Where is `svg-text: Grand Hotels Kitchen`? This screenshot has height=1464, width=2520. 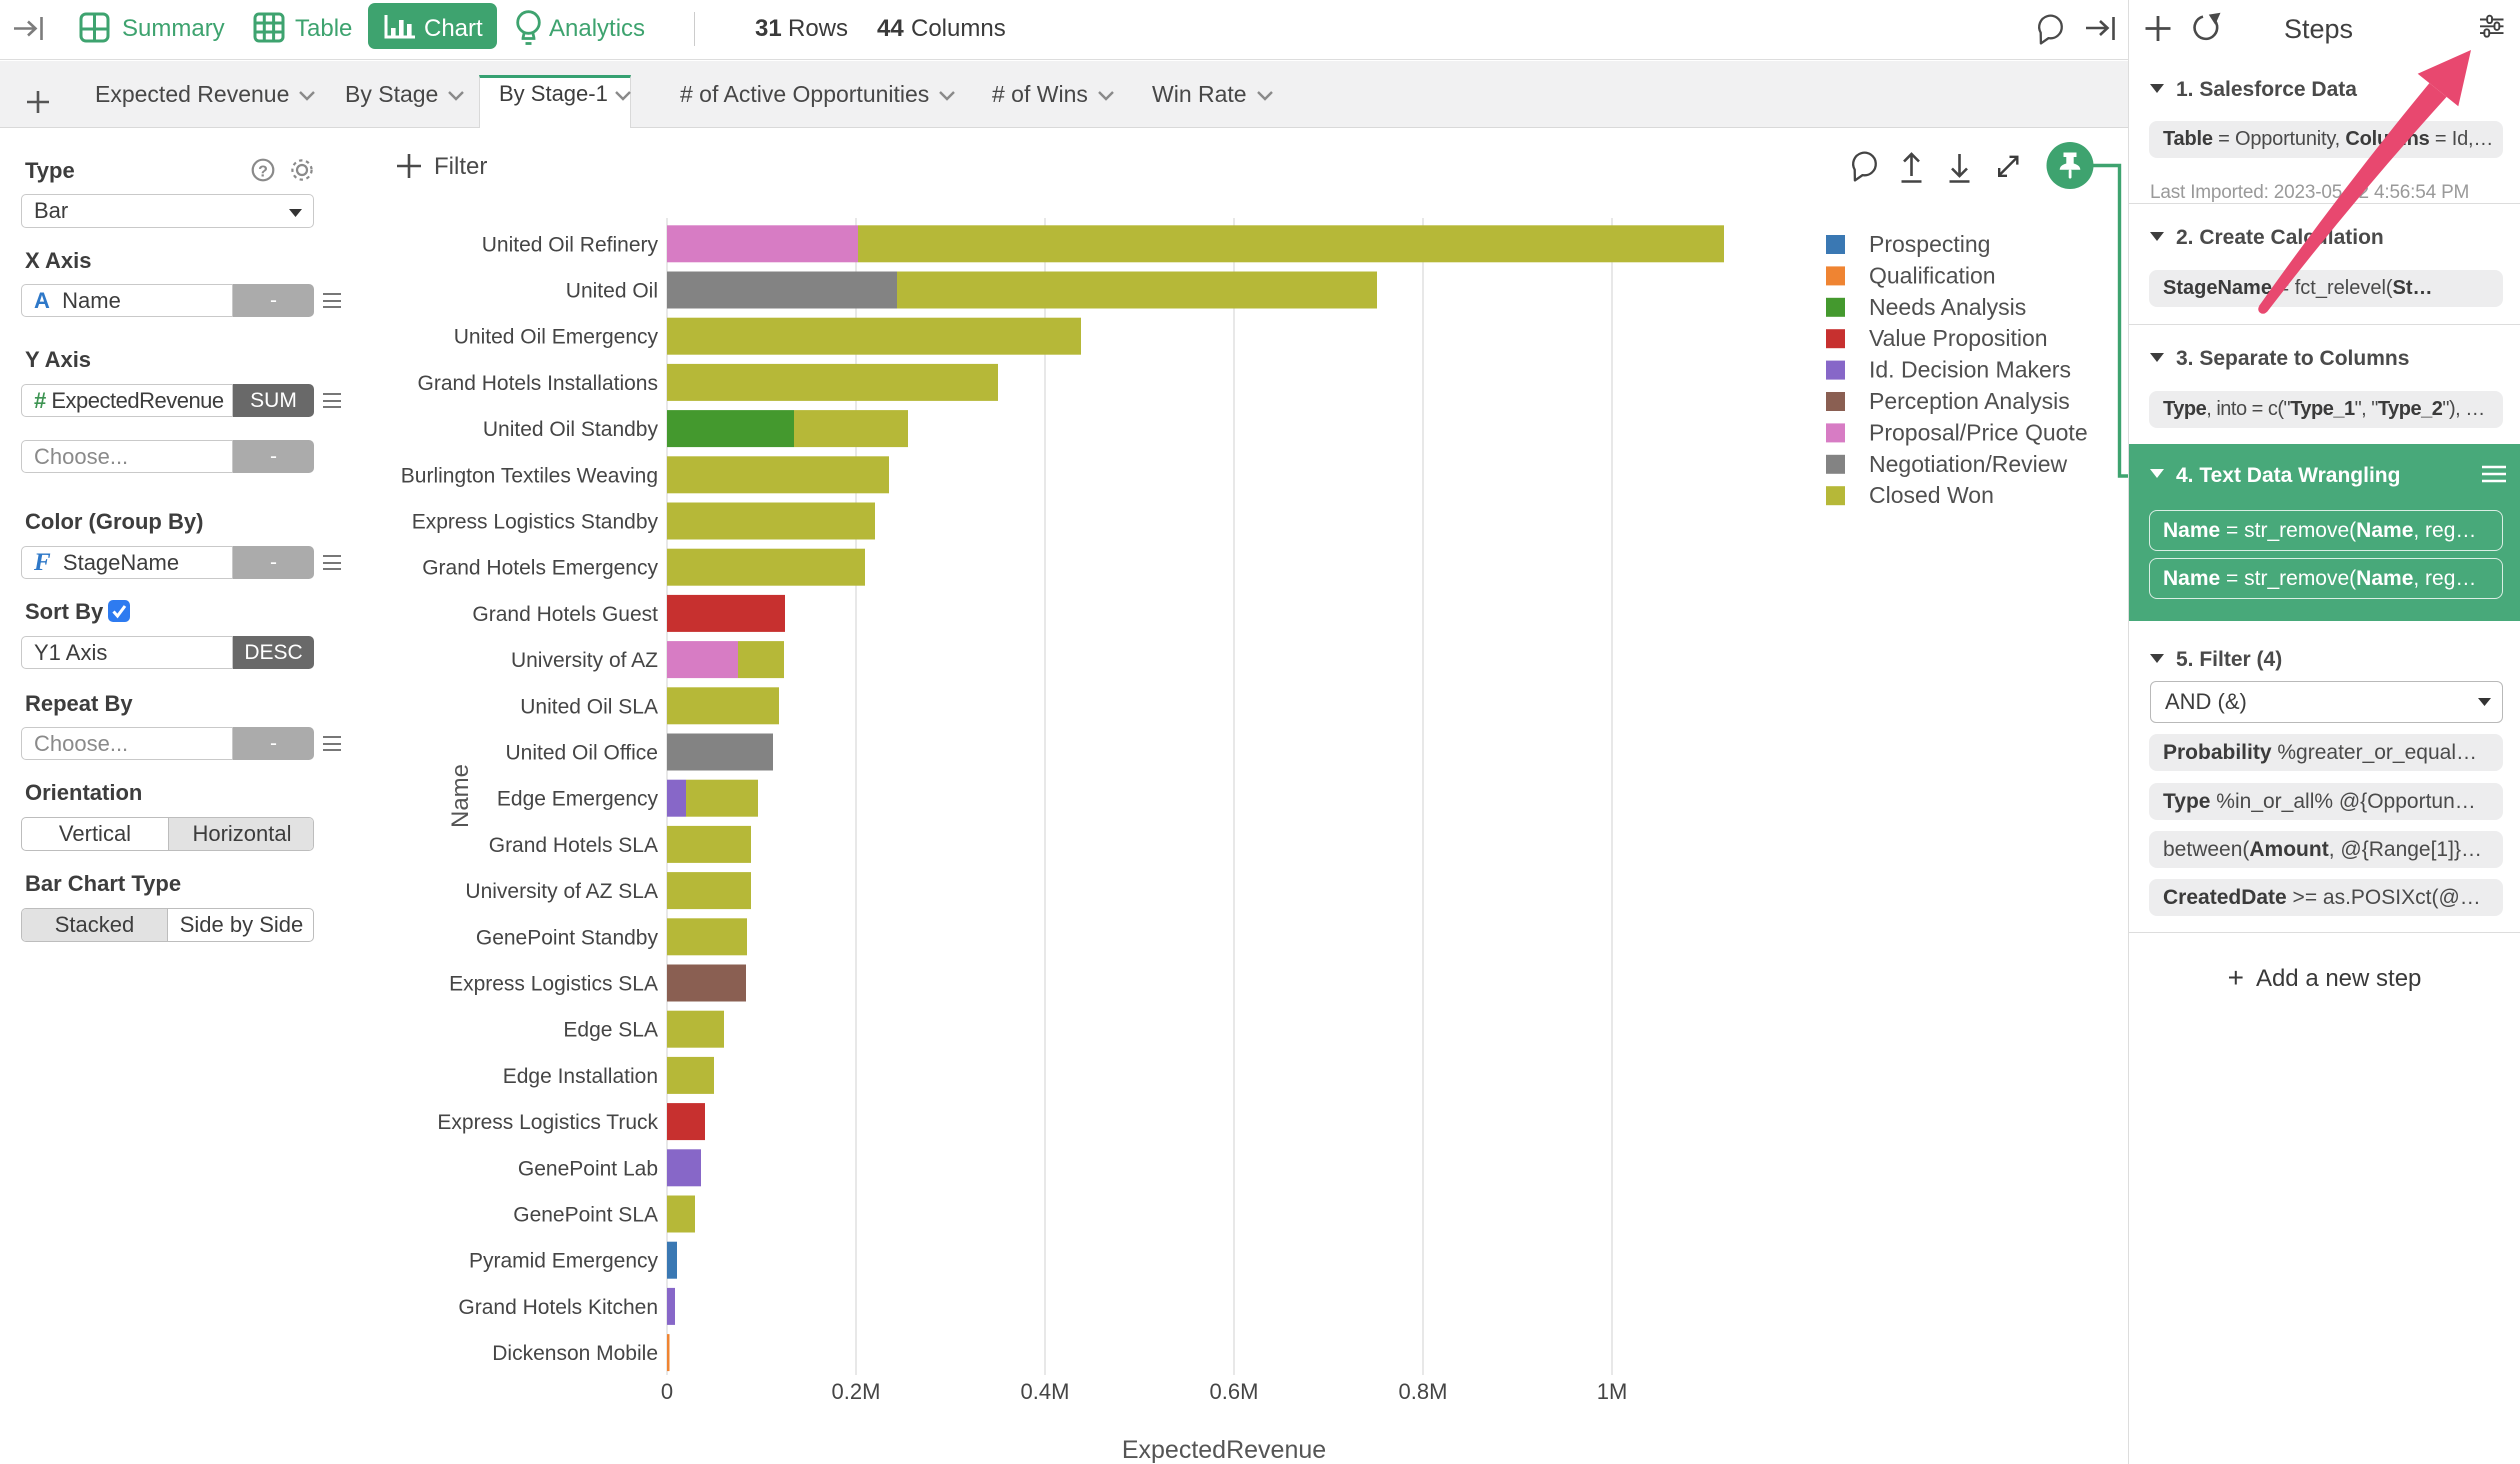 svg-text: Grand Hotels Kitchen is located at coordinates (558, 1307).